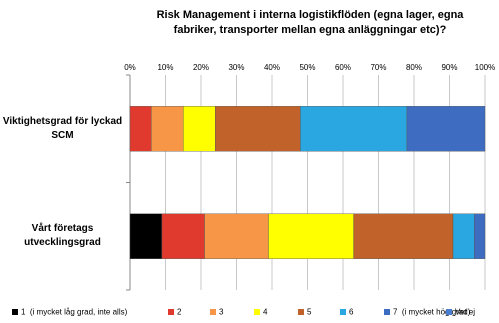  Describe the element at coordinates (432, 312) in the screenshot. I see `legend-label: 7 (i mycket hög grad)` at that location.